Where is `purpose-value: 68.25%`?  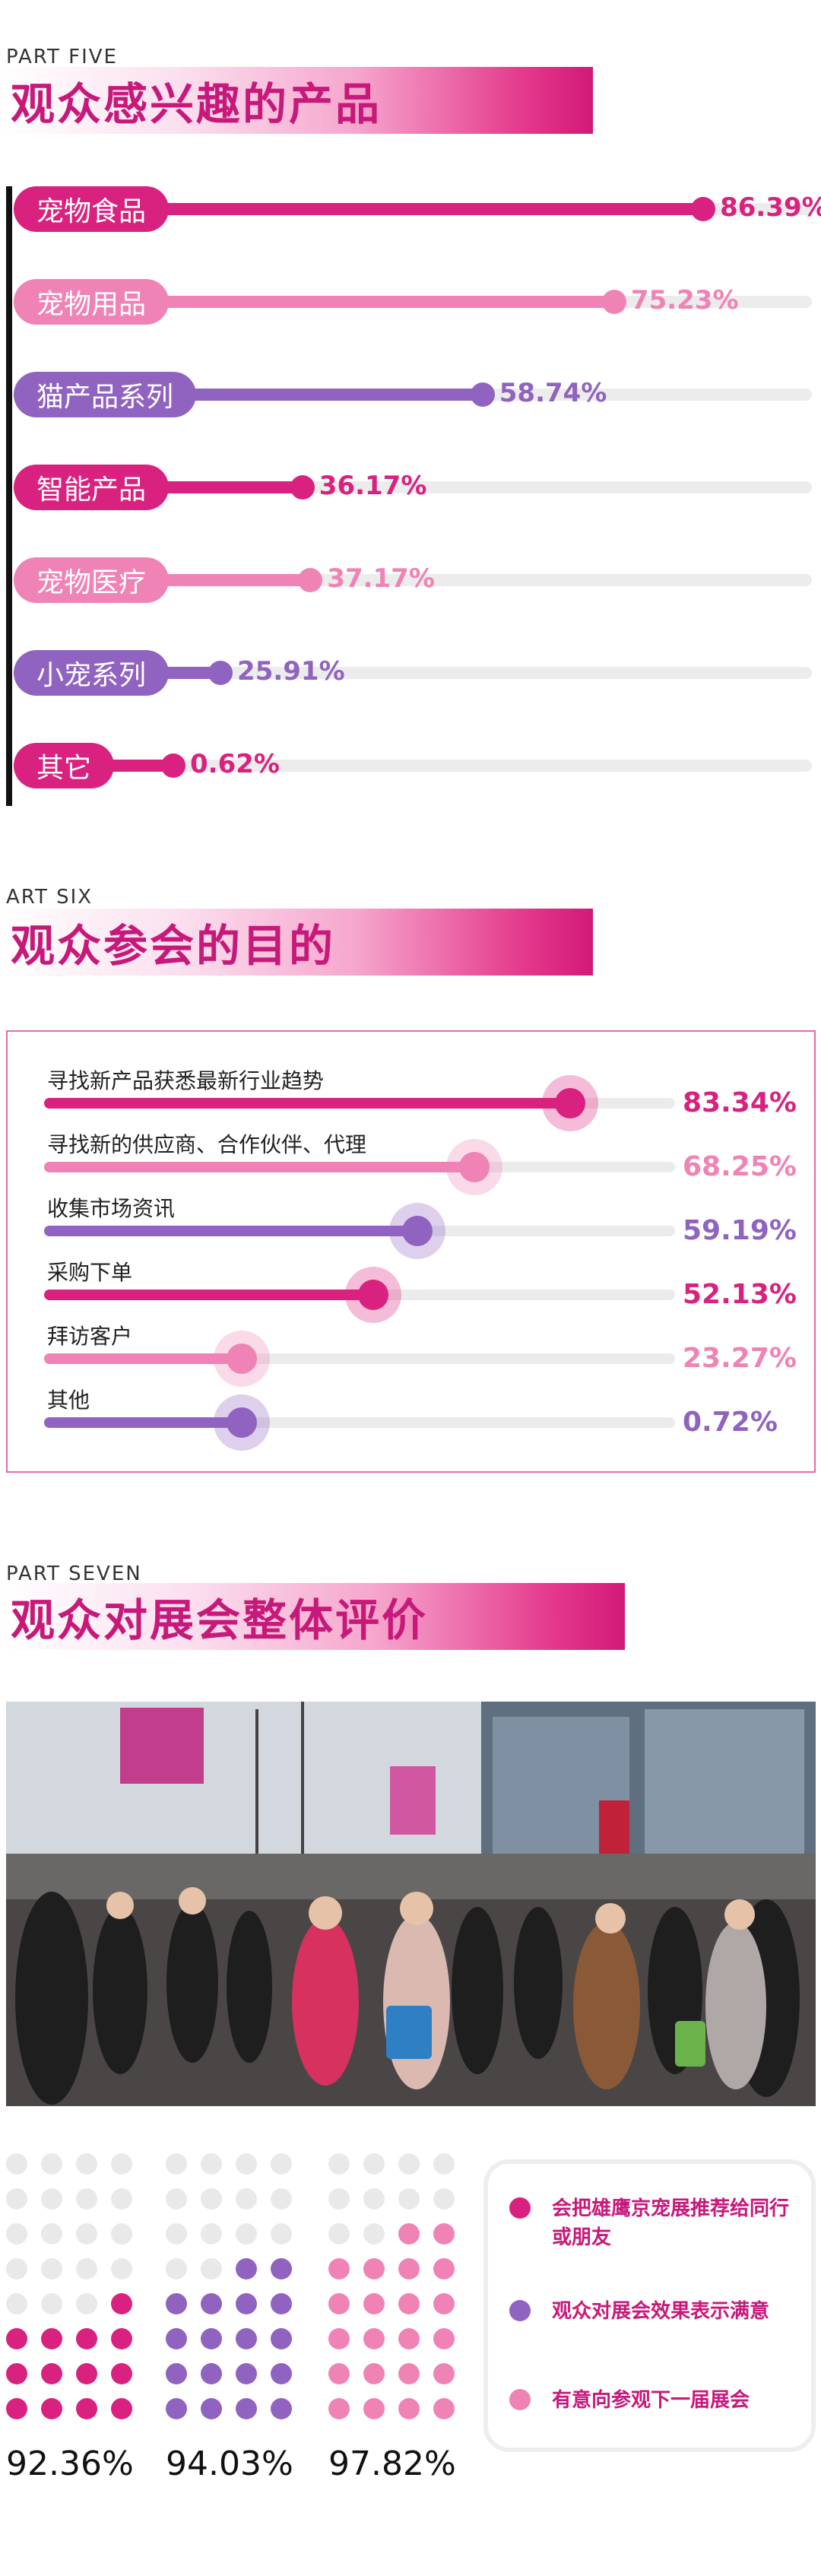
purpose-value: 68.25% is located at coordinates (740, 1166).